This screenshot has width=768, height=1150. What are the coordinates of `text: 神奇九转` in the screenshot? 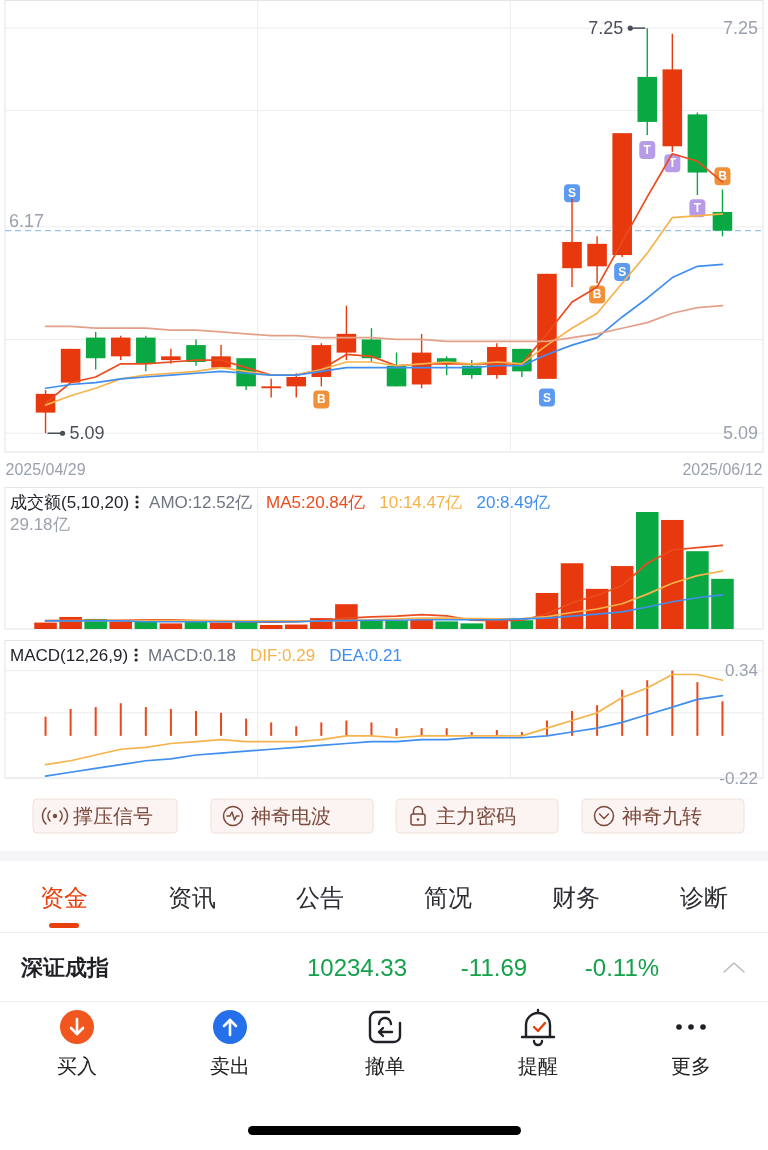 It's located at (662, 816).